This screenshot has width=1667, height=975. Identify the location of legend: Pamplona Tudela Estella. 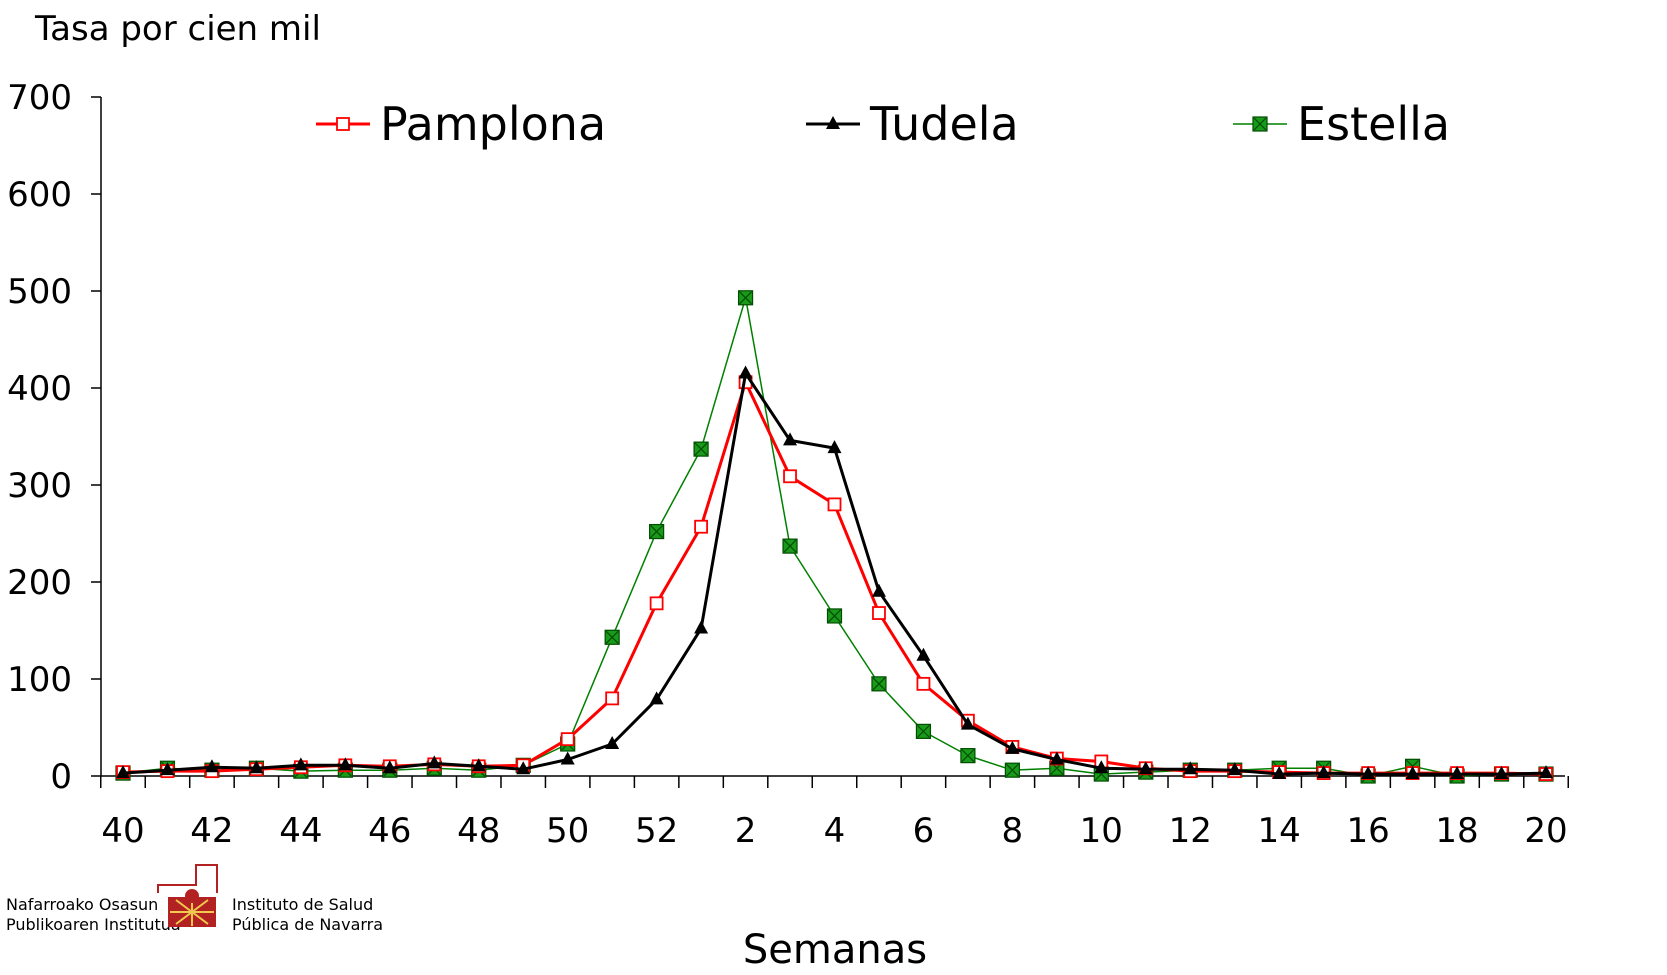
(883, 124).